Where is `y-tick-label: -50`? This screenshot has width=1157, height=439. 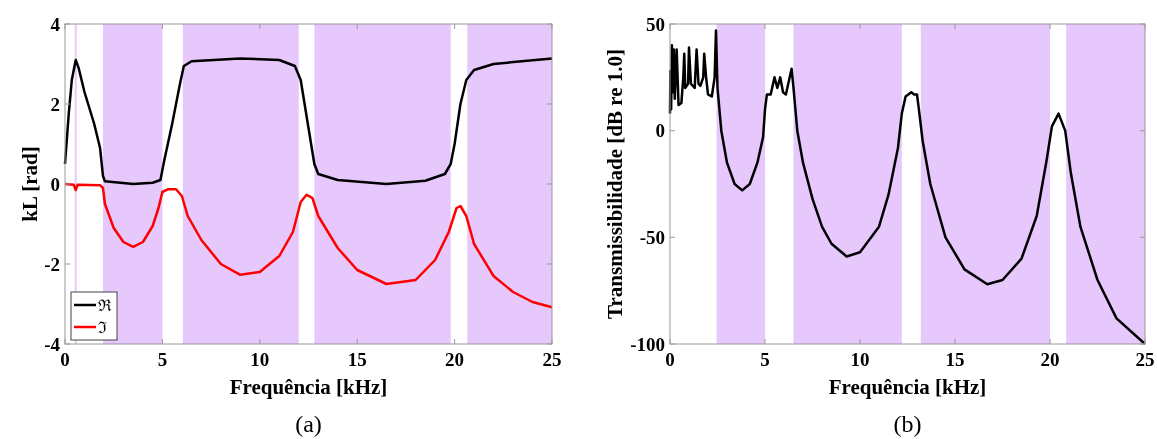 y-tick-label: -50 is located at coordinates (652, 237).